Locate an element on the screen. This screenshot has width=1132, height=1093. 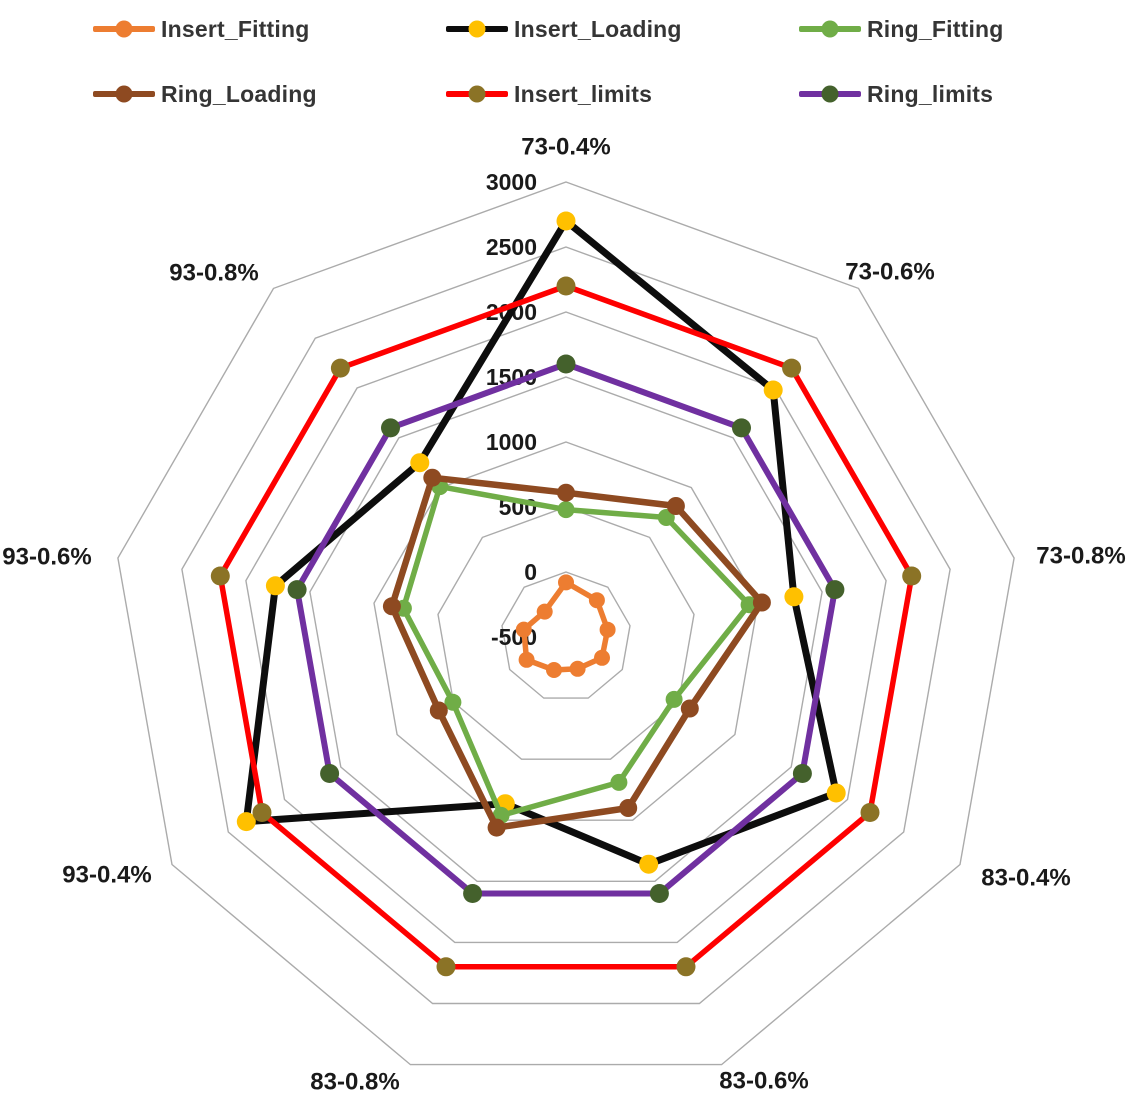
legend-label: Insert_Loading is located at coordinates (598, 28).